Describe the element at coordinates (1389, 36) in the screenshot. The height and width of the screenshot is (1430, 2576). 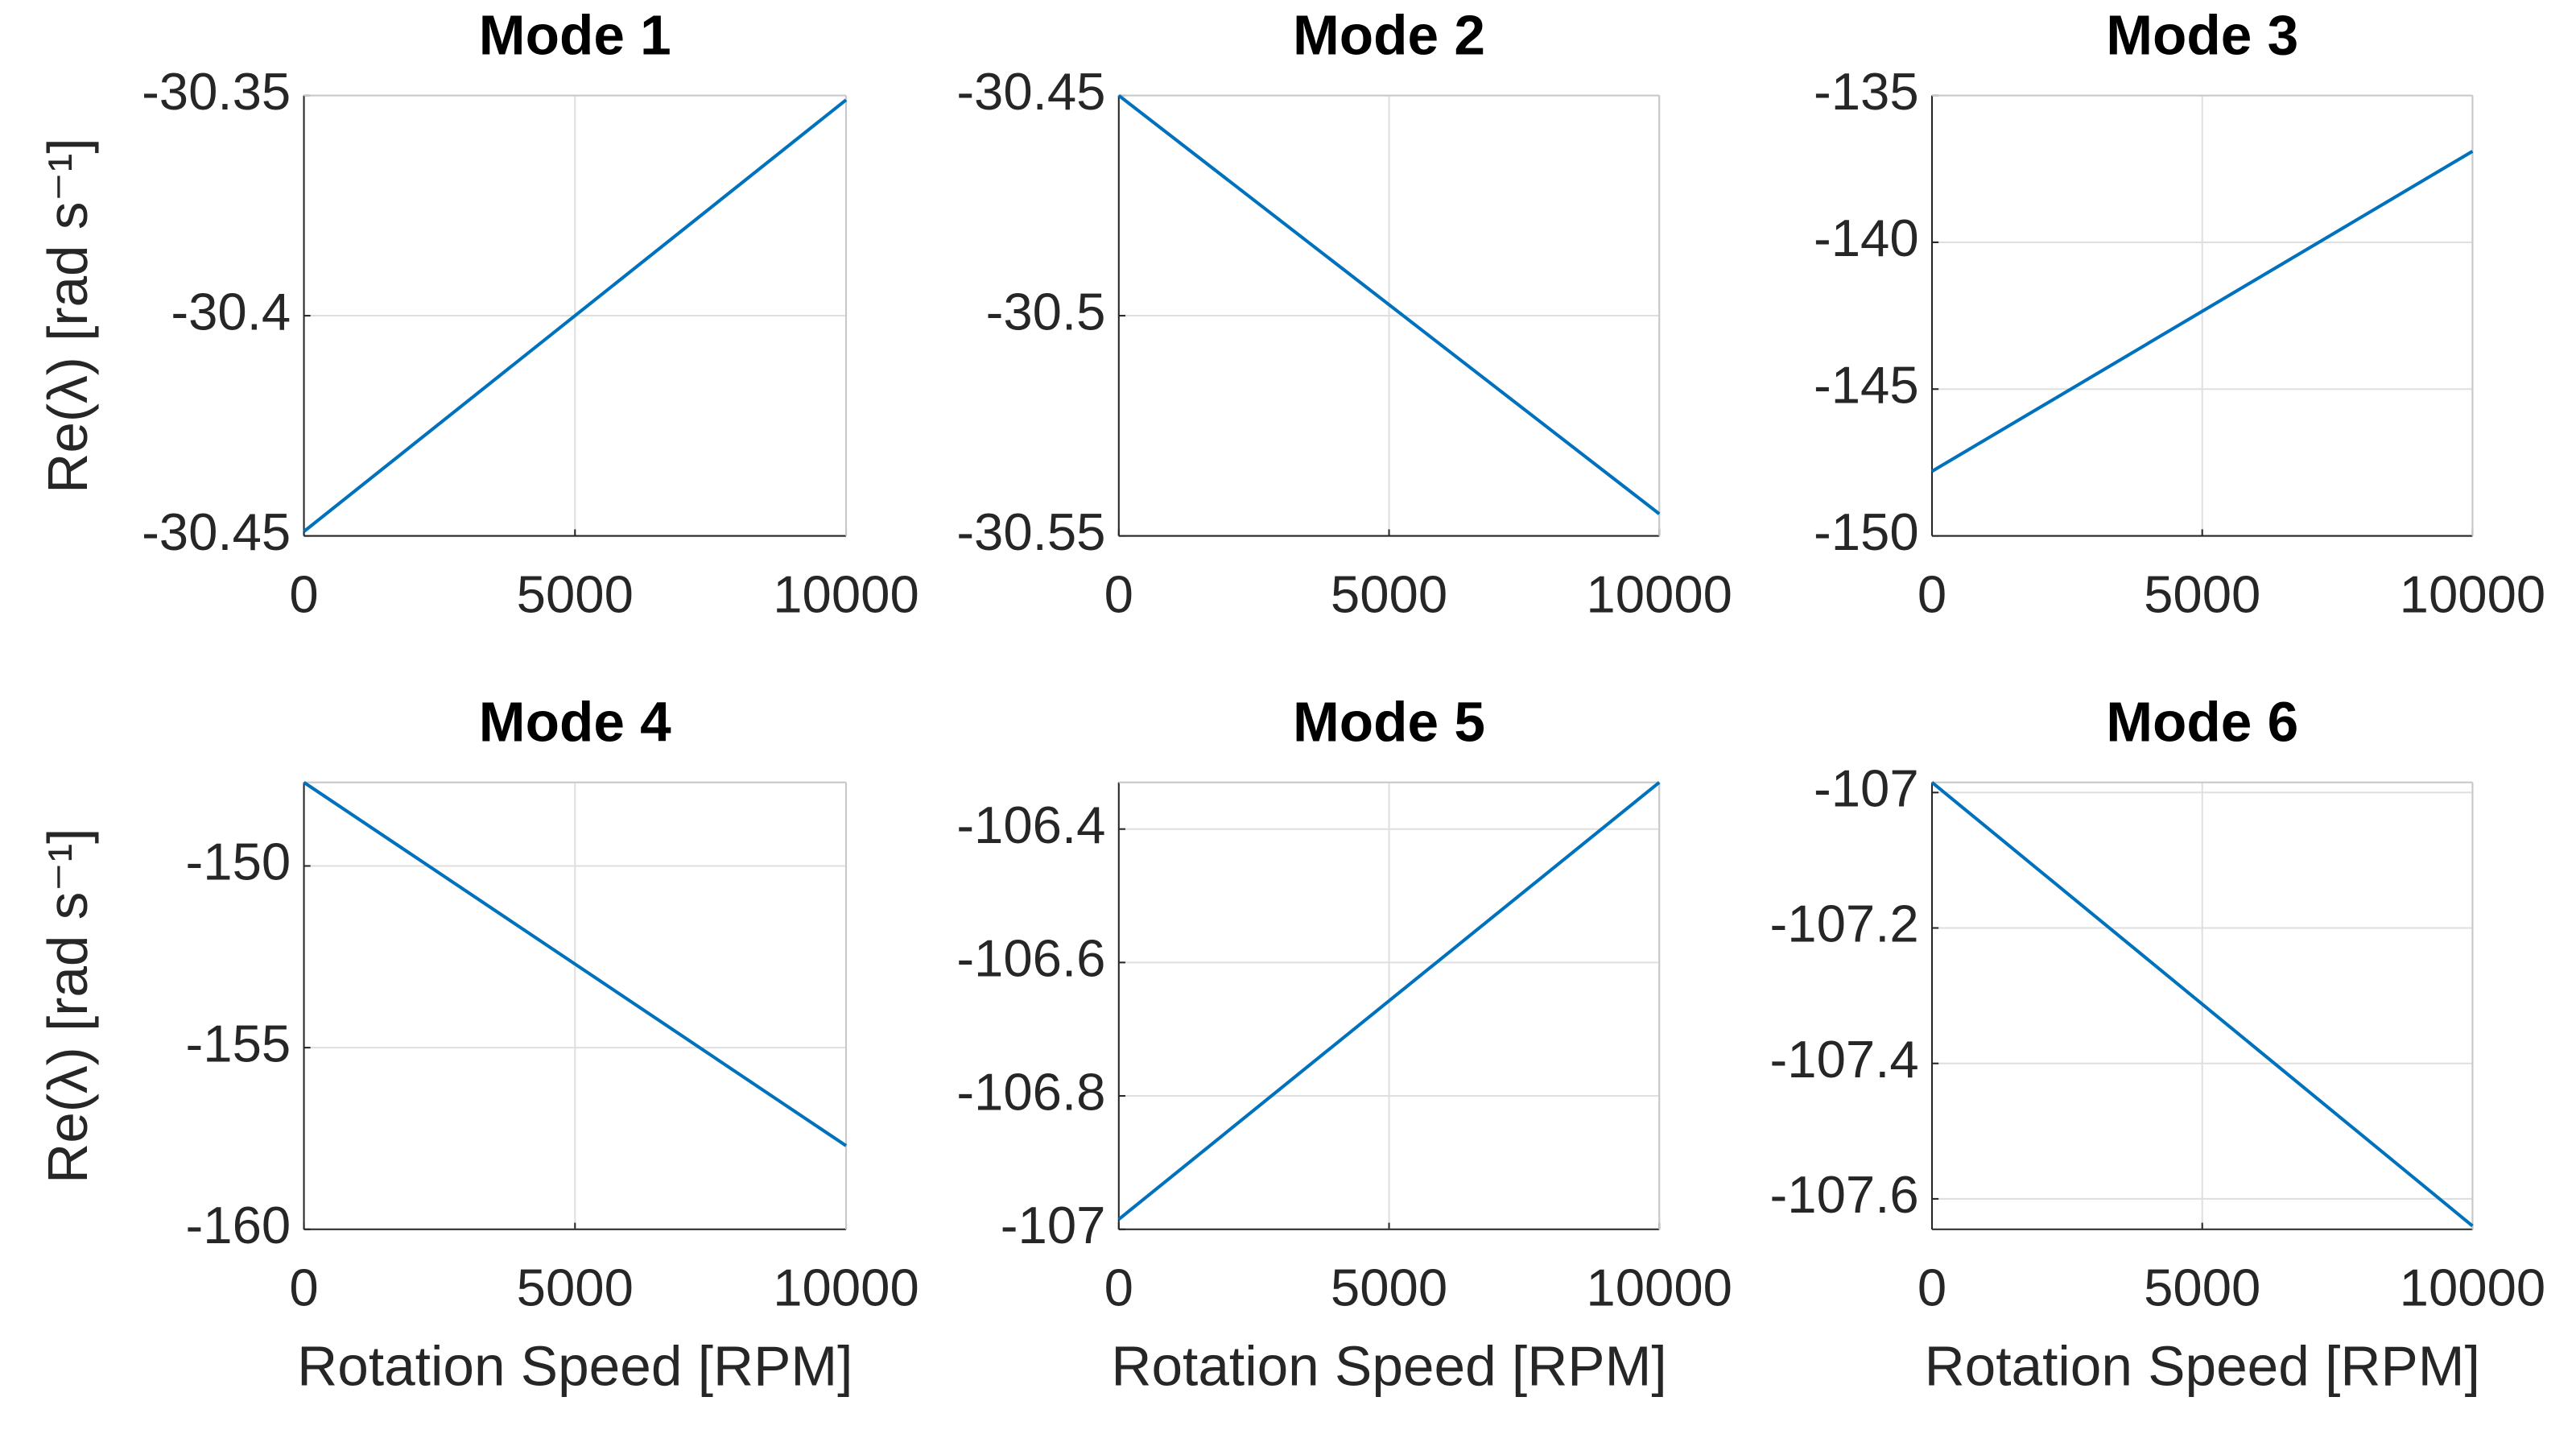
I see `chart-title: Mode 2` at that location.